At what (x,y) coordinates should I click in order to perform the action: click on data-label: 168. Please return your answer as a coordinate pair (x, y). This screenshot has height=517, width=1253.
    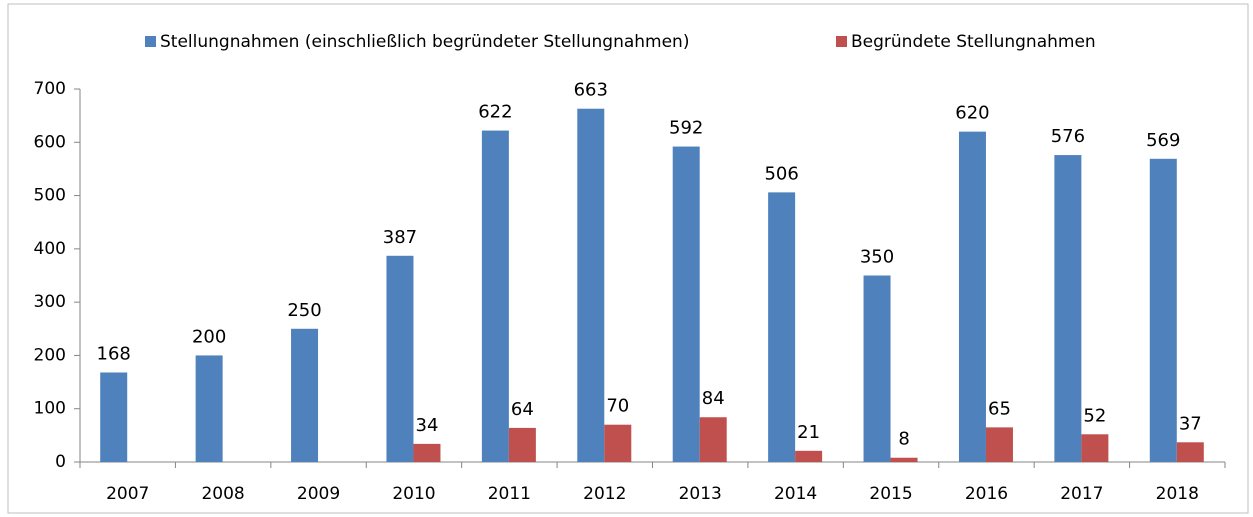
    Looking at the image, I should click on (114, 353).